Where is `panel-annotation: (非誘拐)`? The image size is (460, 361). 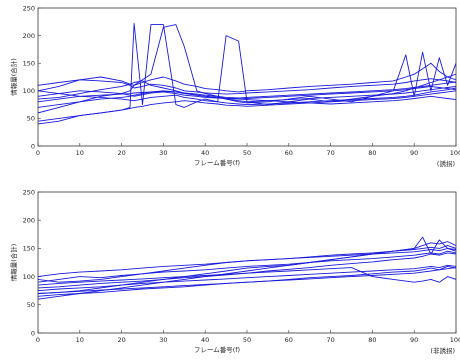 panel-annotation: (非誘拐) is located at coordinates (442, 350).